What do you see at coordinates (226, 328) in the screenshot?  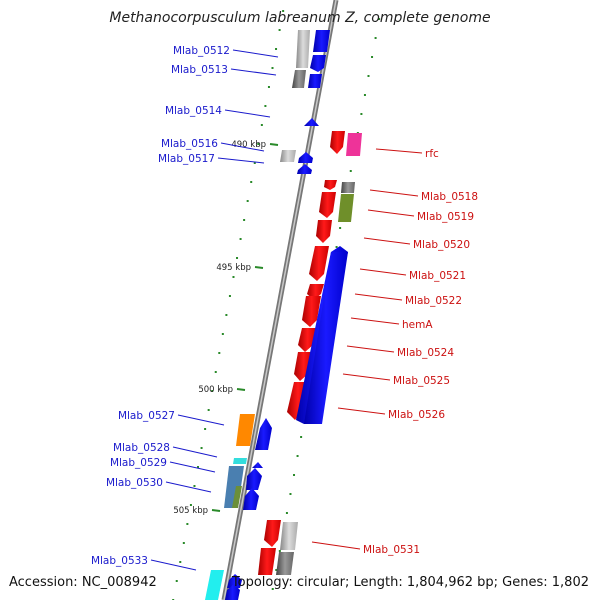 I see `kbp-marks: 490 kbp 495 kbp 500 kbp 505 kbp` at bounding box center [226, 328].